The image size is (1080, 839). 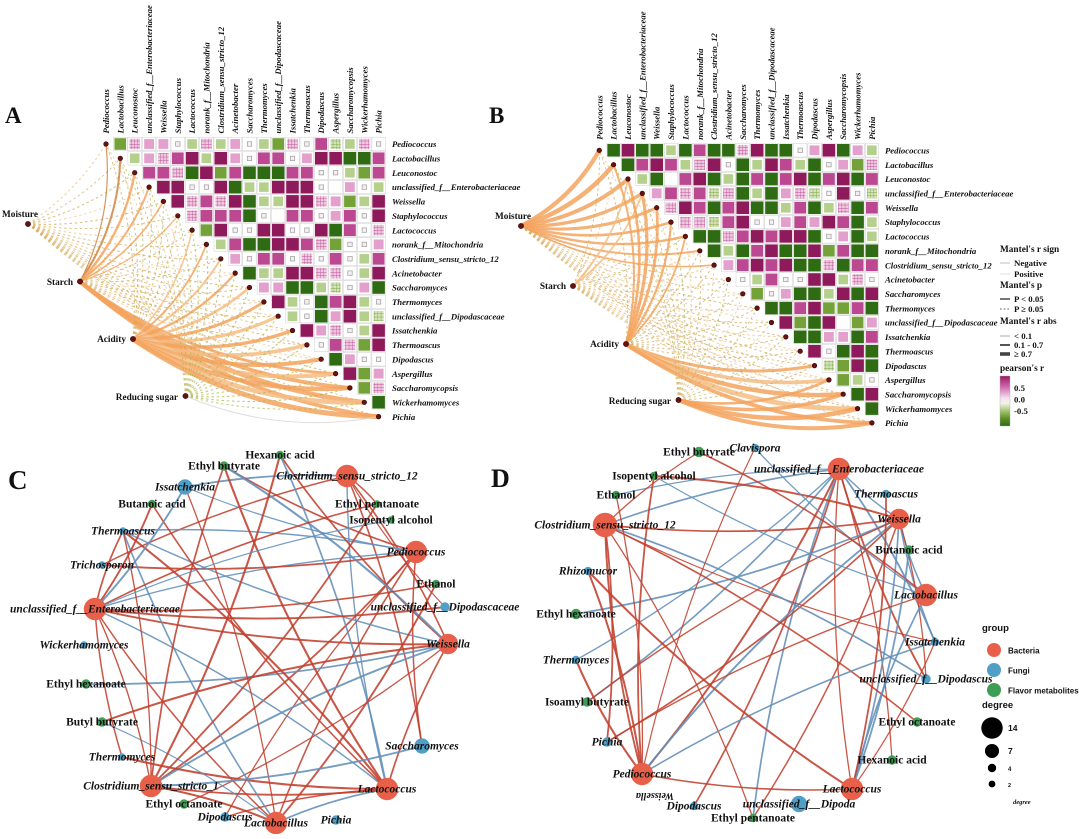 What do you see at coordinates (1009, 786) in the screenshot?
I see `svg-text: 2` at bounding box center [1009, 786].